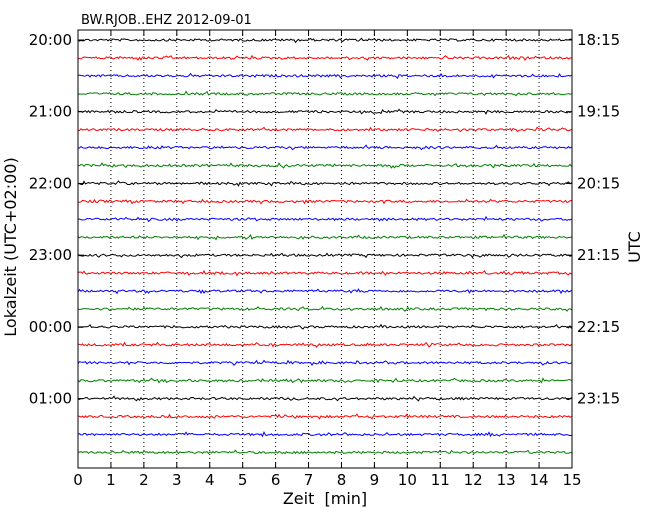 The image size is (650, 520). I want to click on left-axis-ticks: 20:00 21:00 22:00 23:00 00:00 01:00, so click(56, 219).